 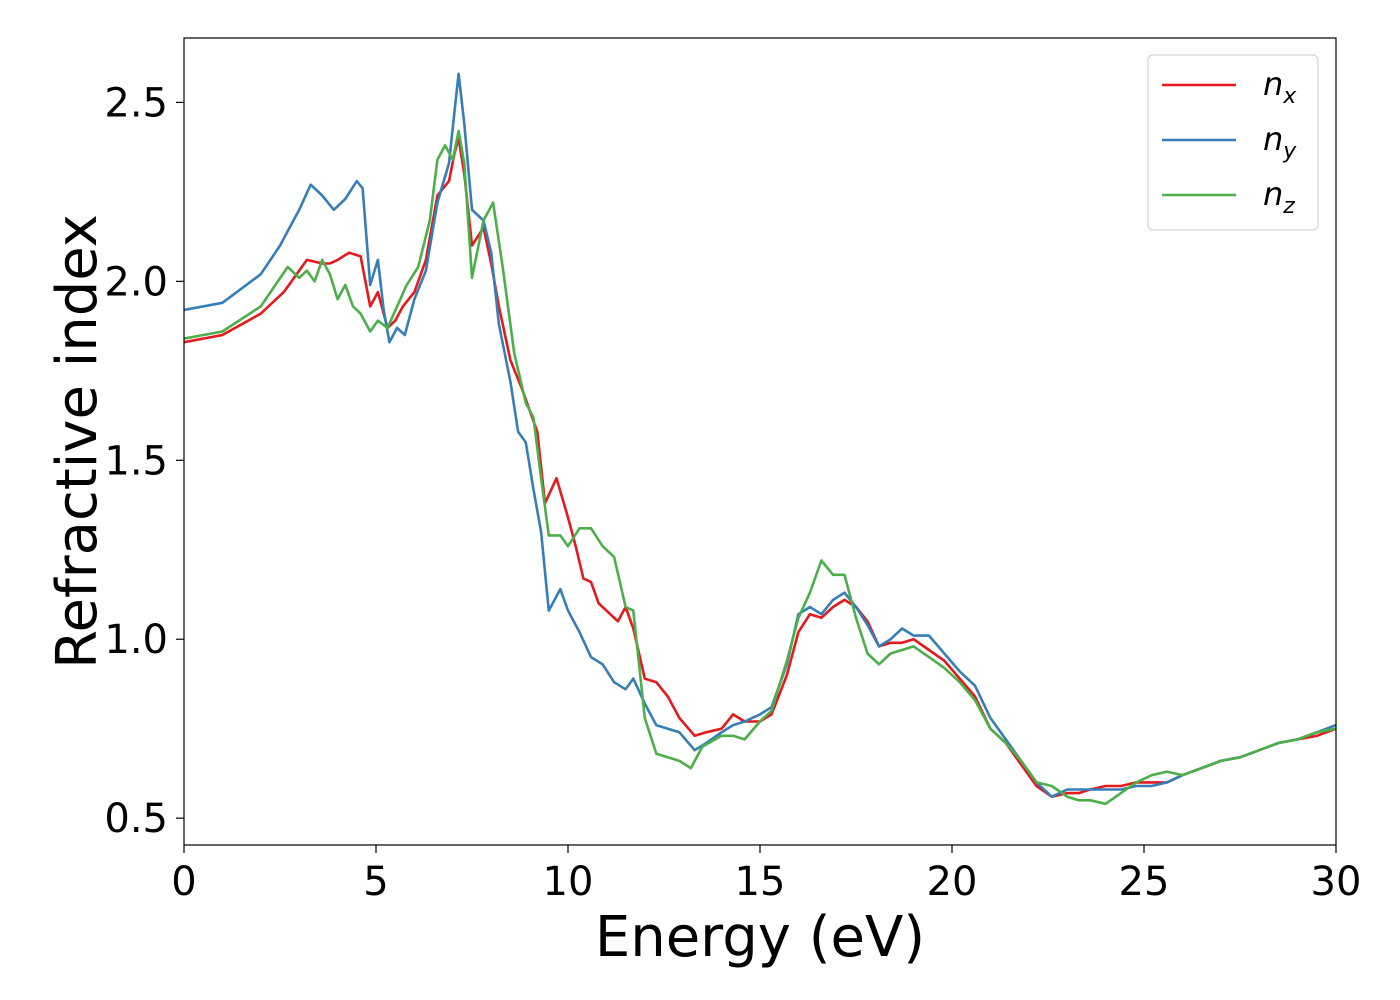 What do you see at coordinates (760, 882) in the screenshot?
I see `x-tick-label: 15` at bounding box center [760, 882].